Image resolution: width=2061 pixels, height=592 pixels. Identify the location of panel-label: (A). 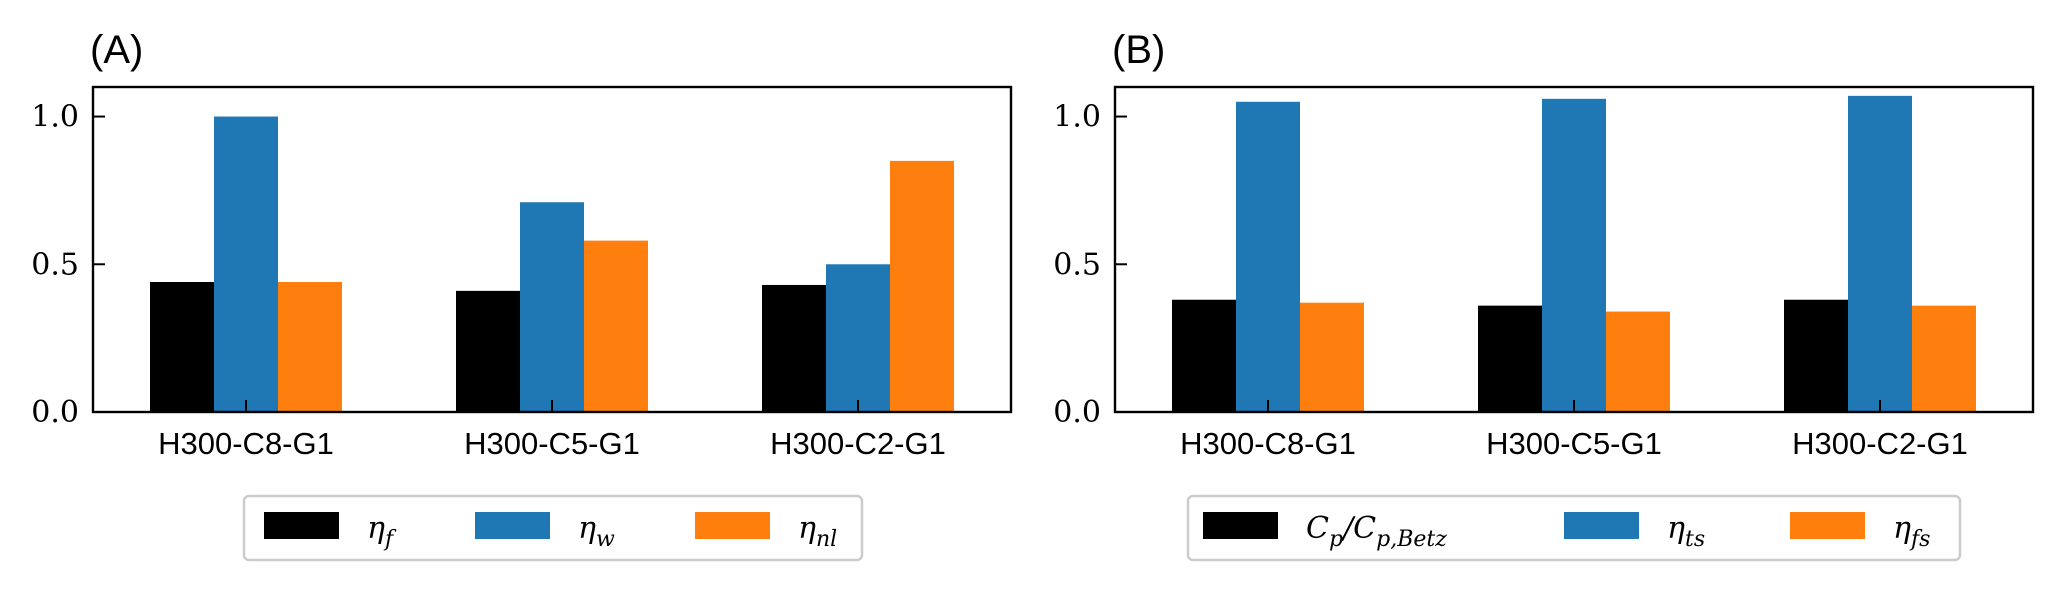
(116, 50).